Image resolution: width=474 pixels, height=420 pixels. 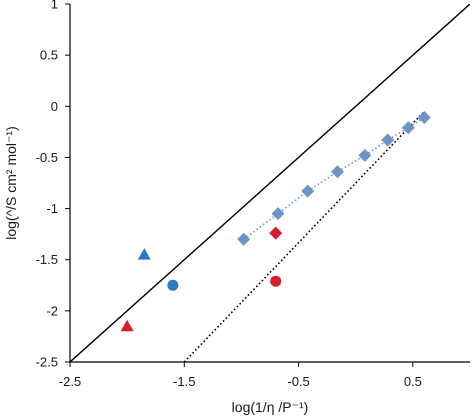 What do you see at coordinates (11, 183) in the screenshot?
I see `y-axis-title: log(^/S cm² mol⁻¹)` at bounding box center [11, 183].